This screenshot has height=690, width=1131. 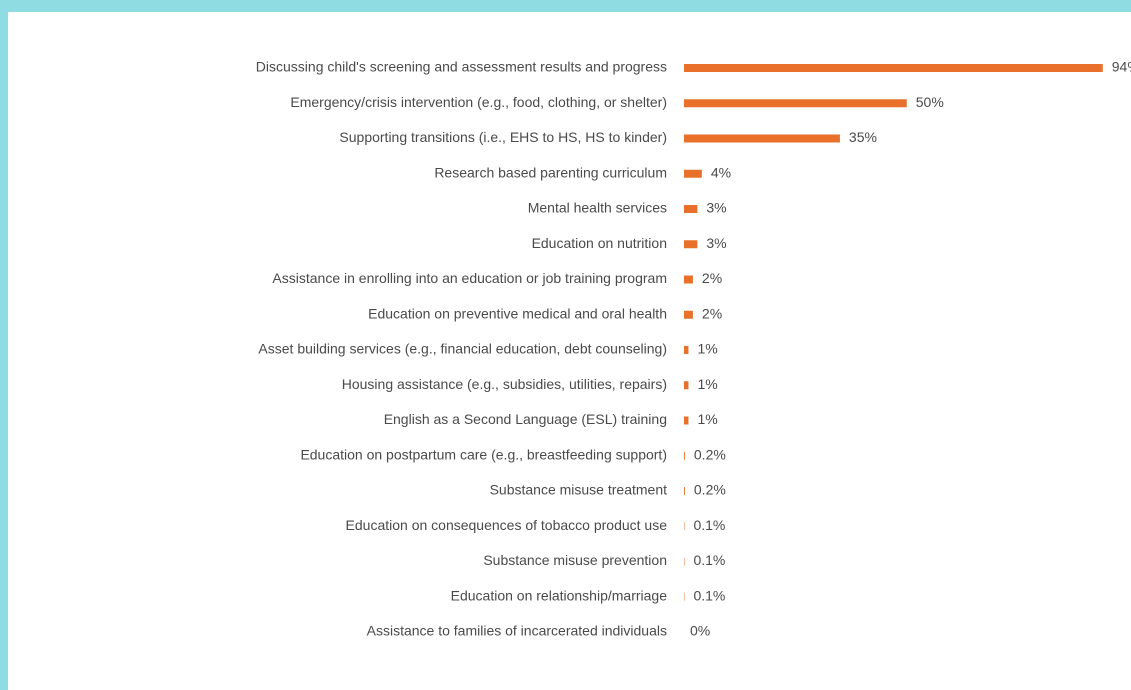 What do you see at coordinates (559, 595) in the screenshot?
I see `category-label: Education on relationship/marriage` at bounding box center [559, 595].